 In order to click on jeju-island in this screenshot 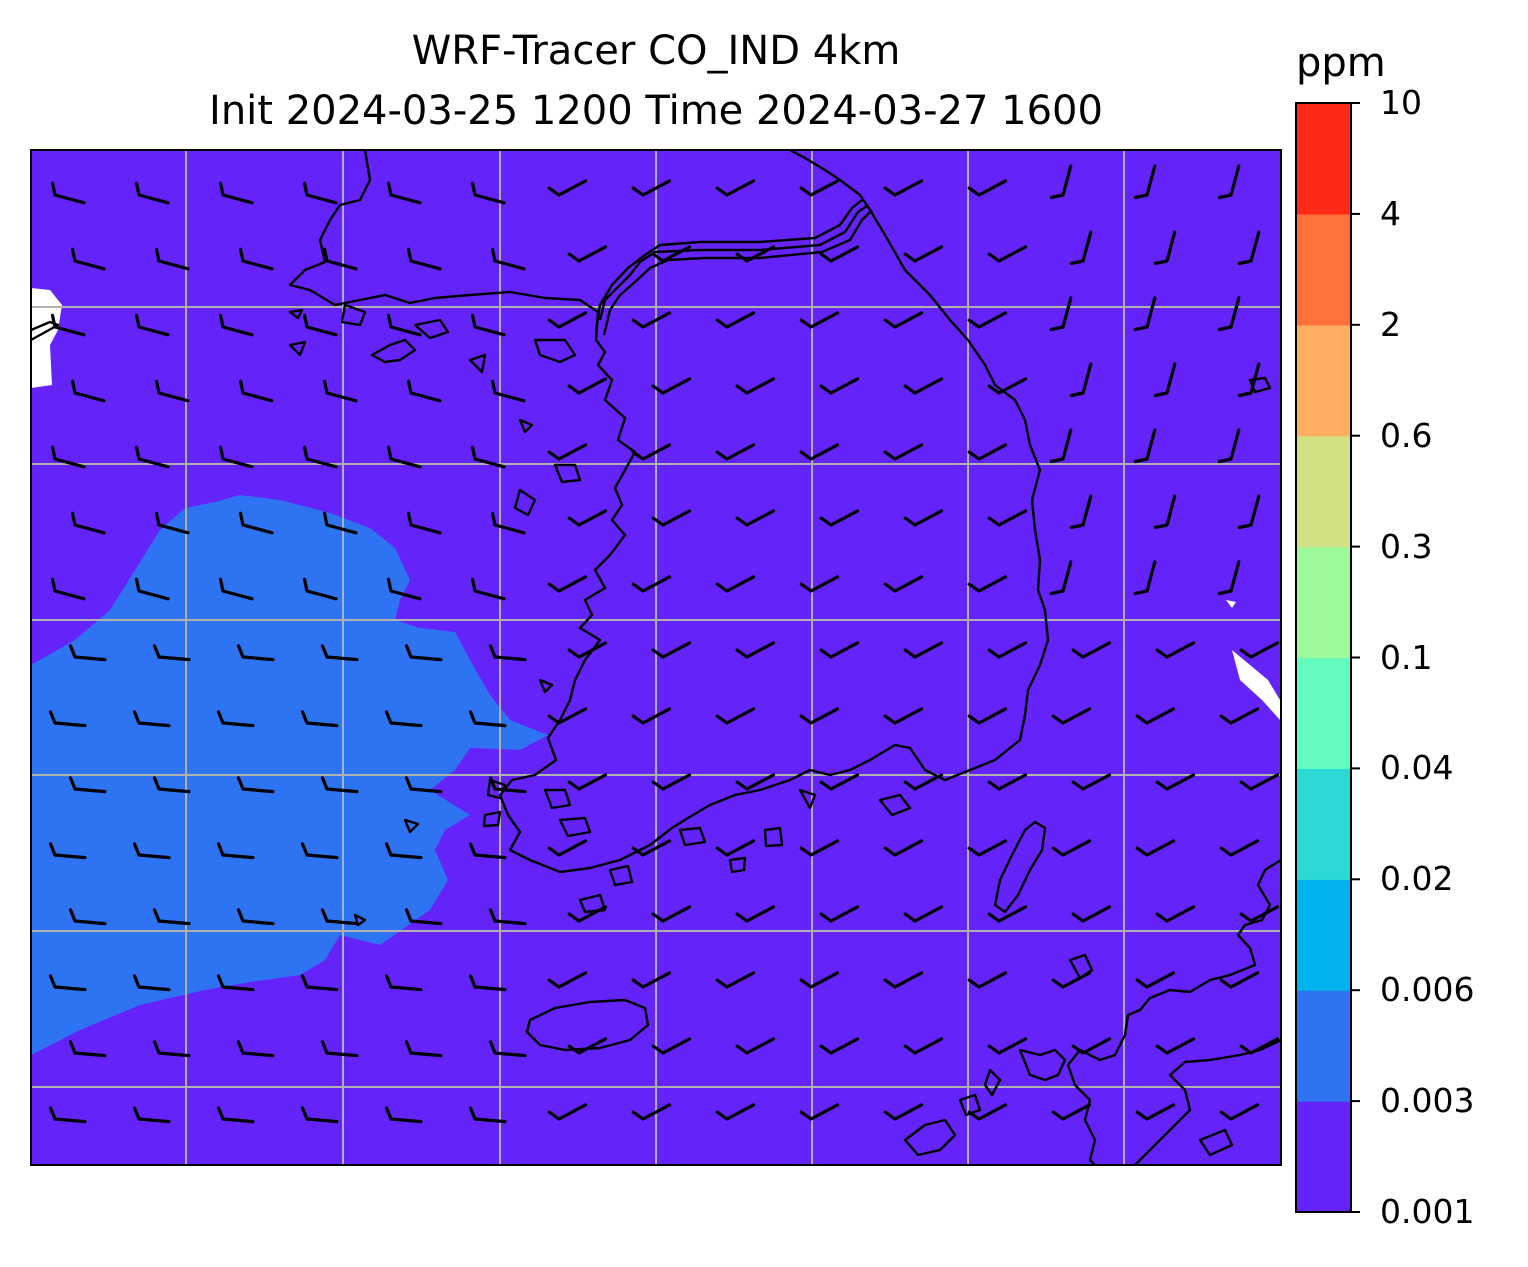, I will do `click(587, 1025)`.